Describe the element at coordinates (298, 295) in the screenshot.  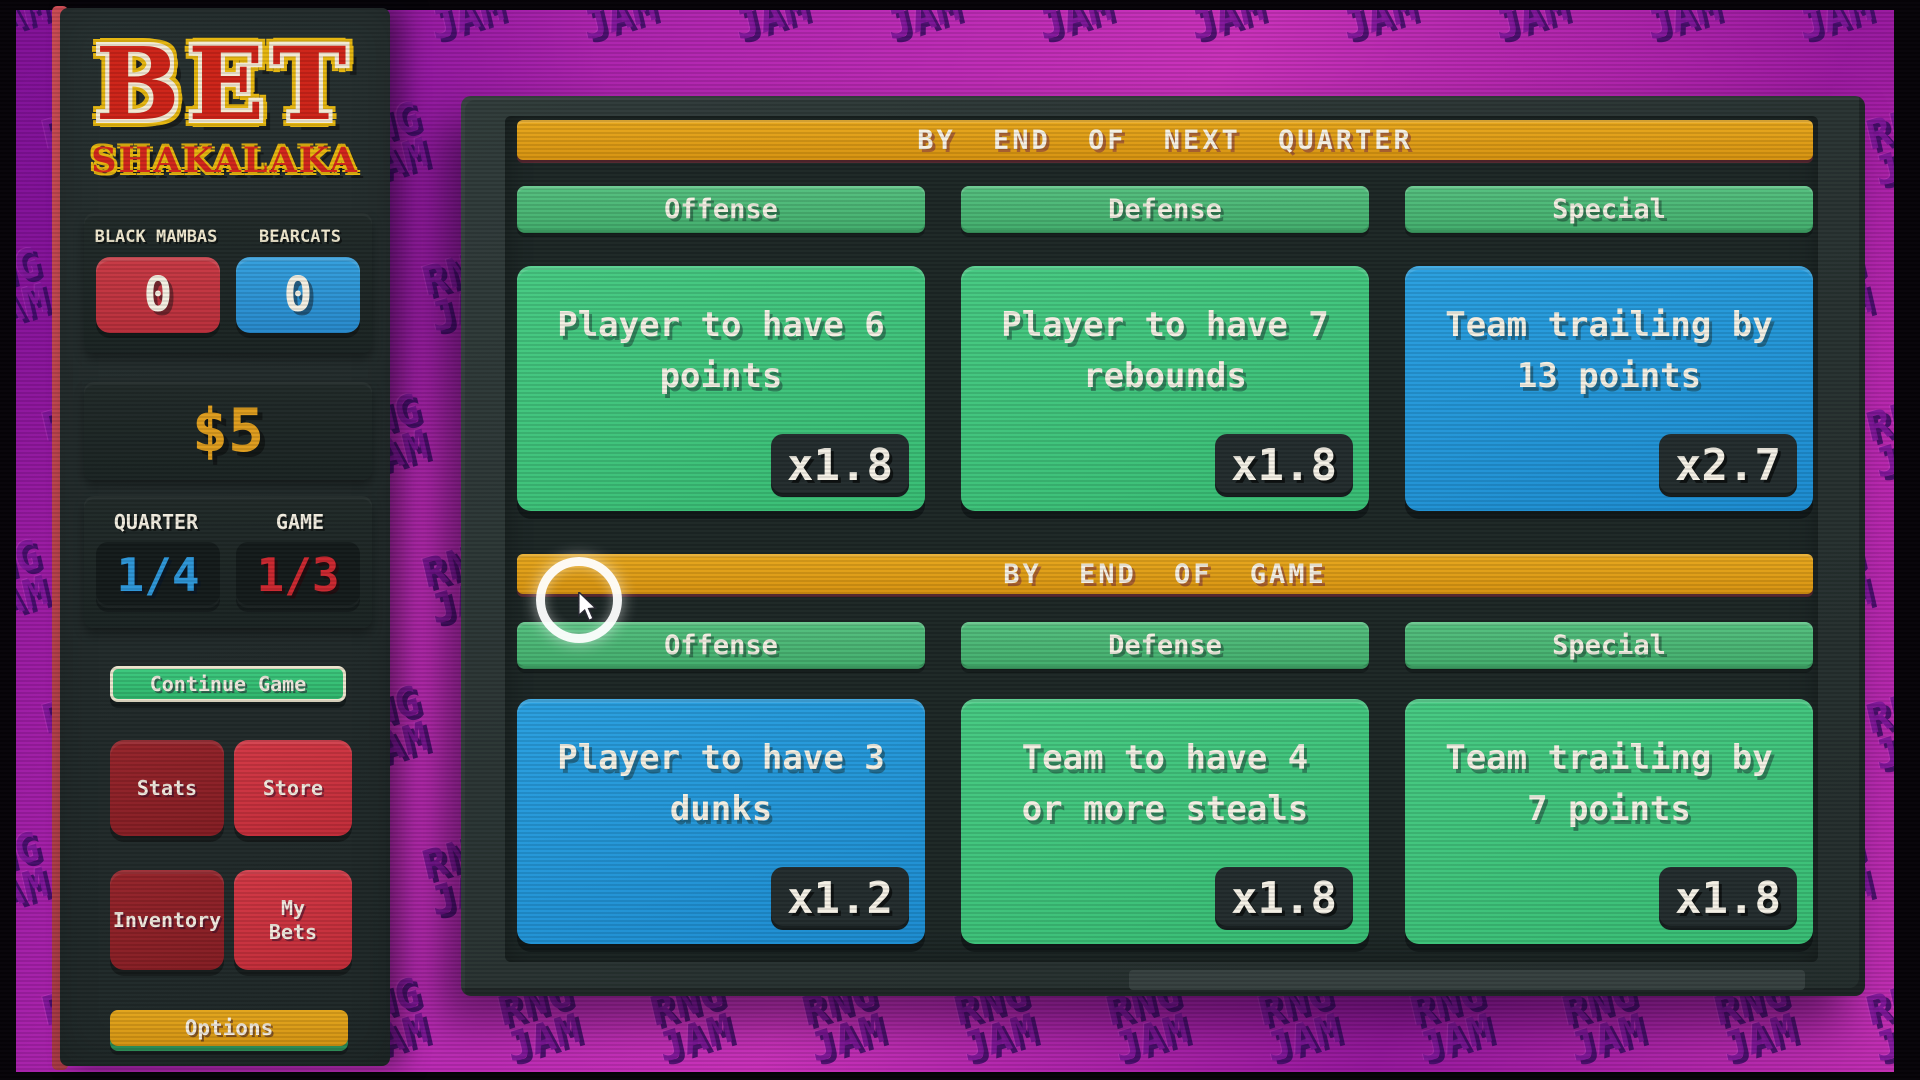
I see `away-score: 0` at that location.